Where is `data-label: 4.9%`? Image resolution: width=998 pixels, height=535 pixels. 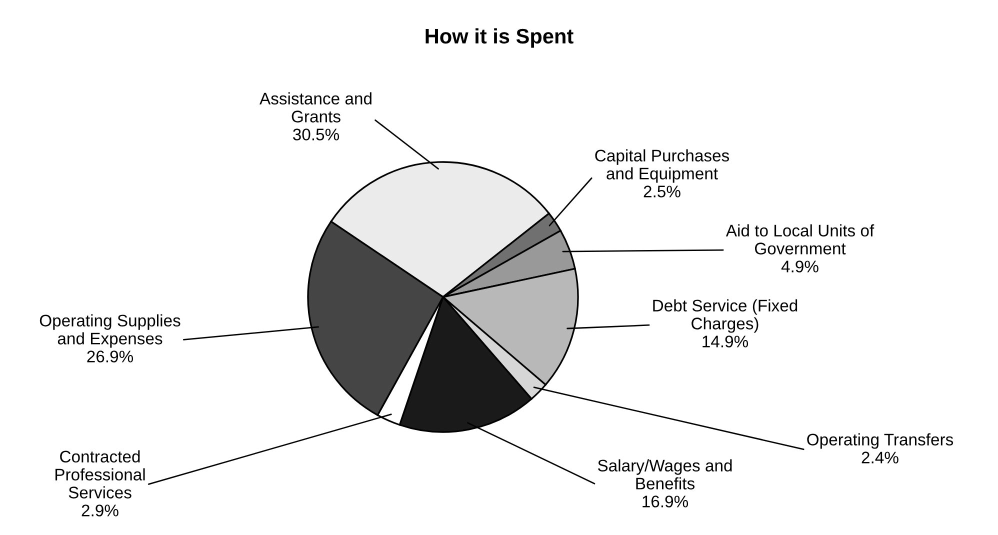 data-label: 4.9% is located at coordinates (799, 266).